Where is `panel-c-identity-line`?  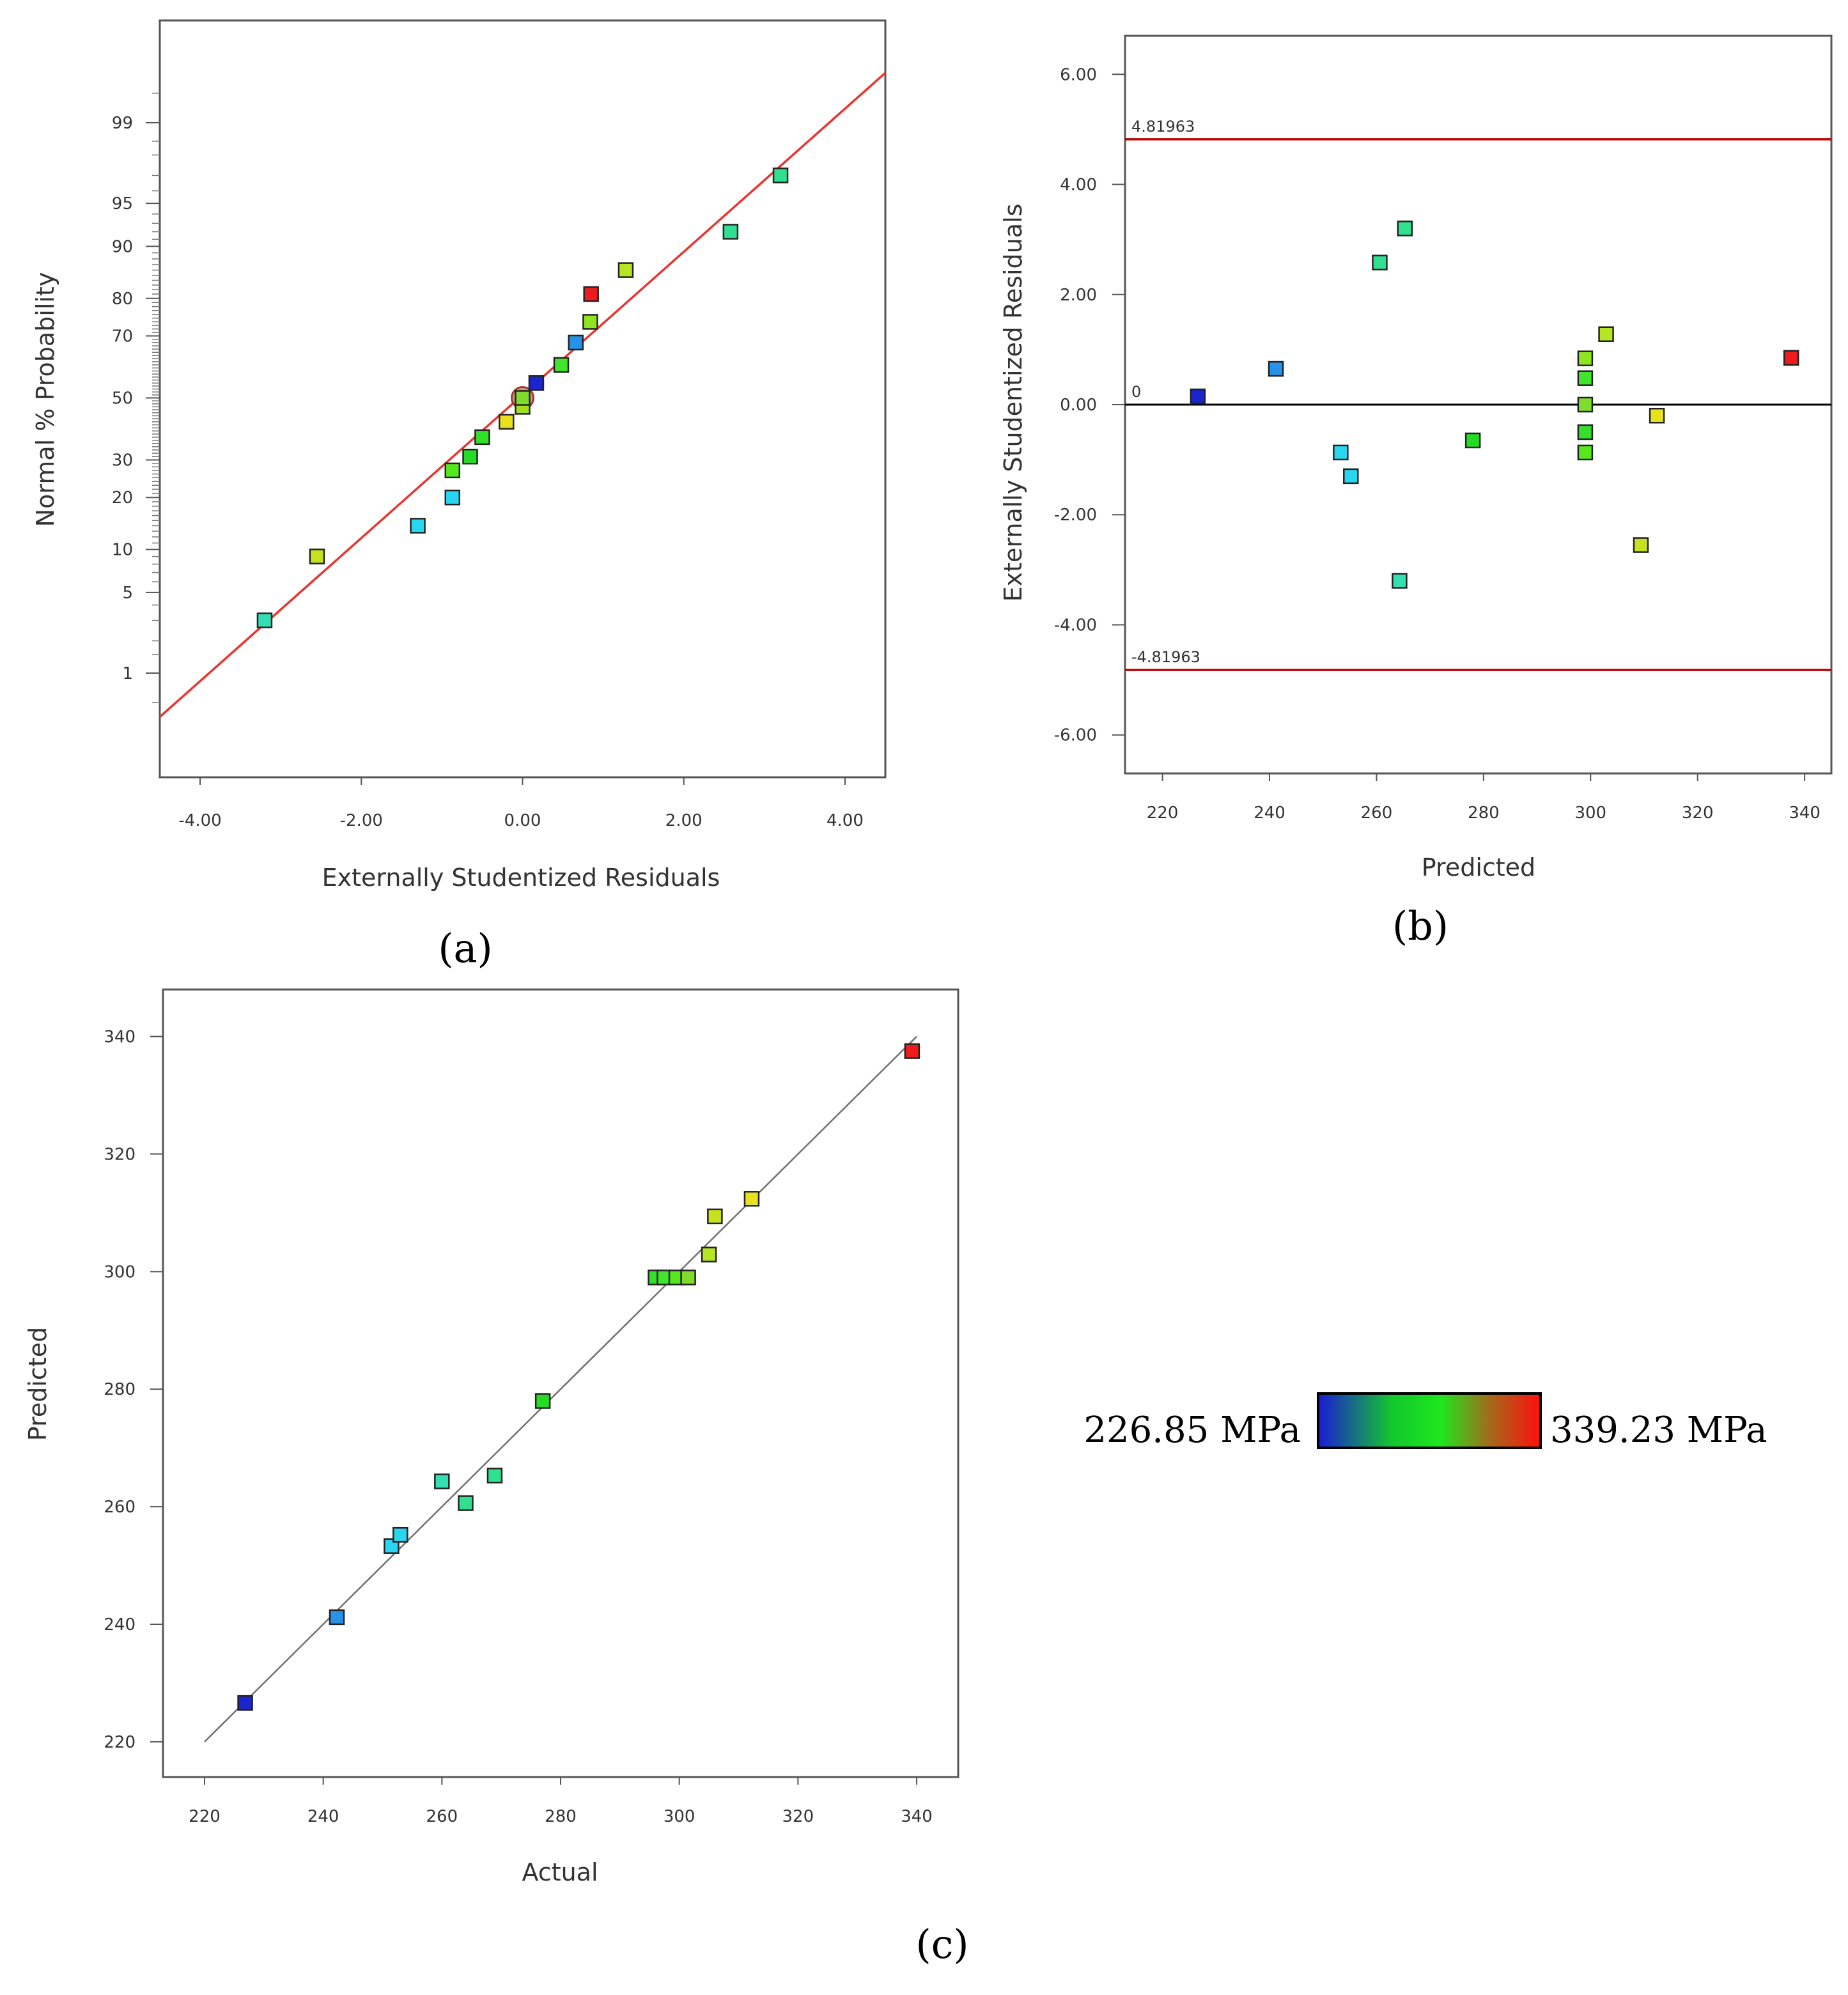
panel-c-identity-line is located at coordinates (561, 1389).